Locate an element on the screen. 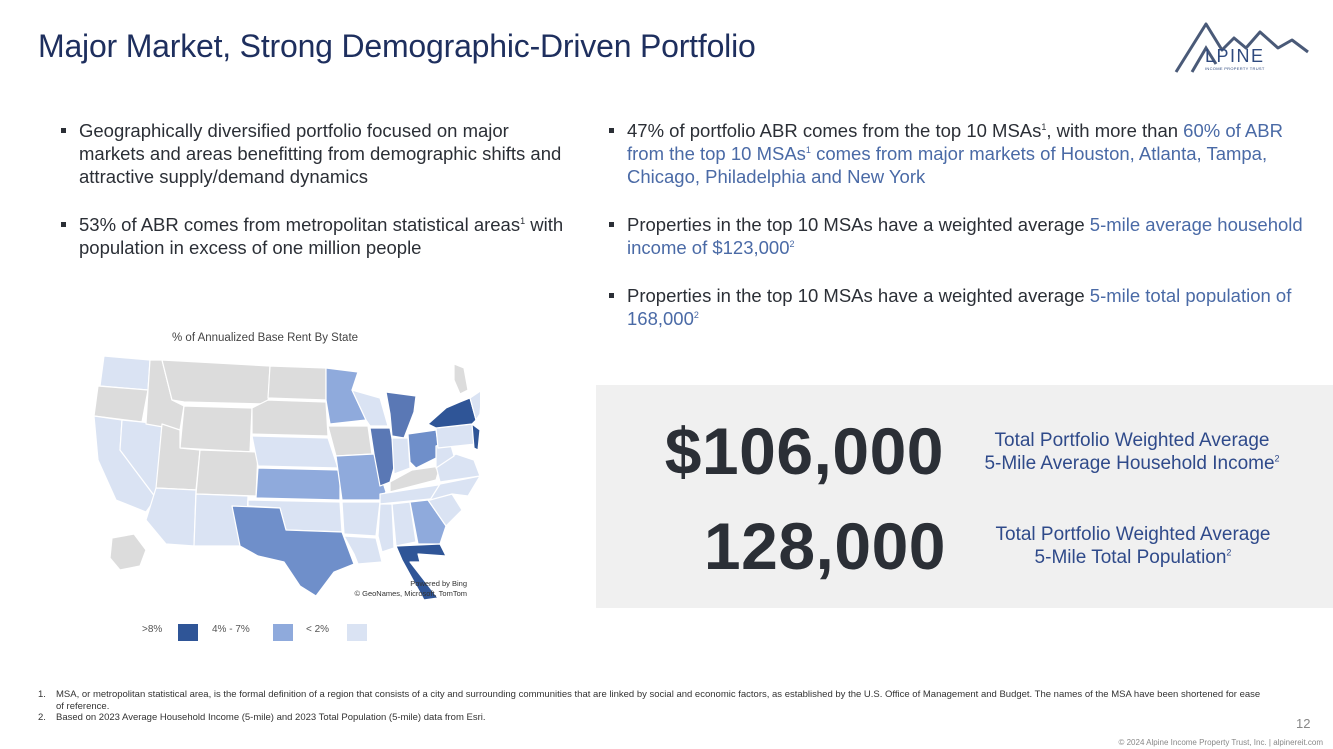 This screenshot has height=749, width=1333. stat-value-income: $106,000 is located at coordinates (804, 451).